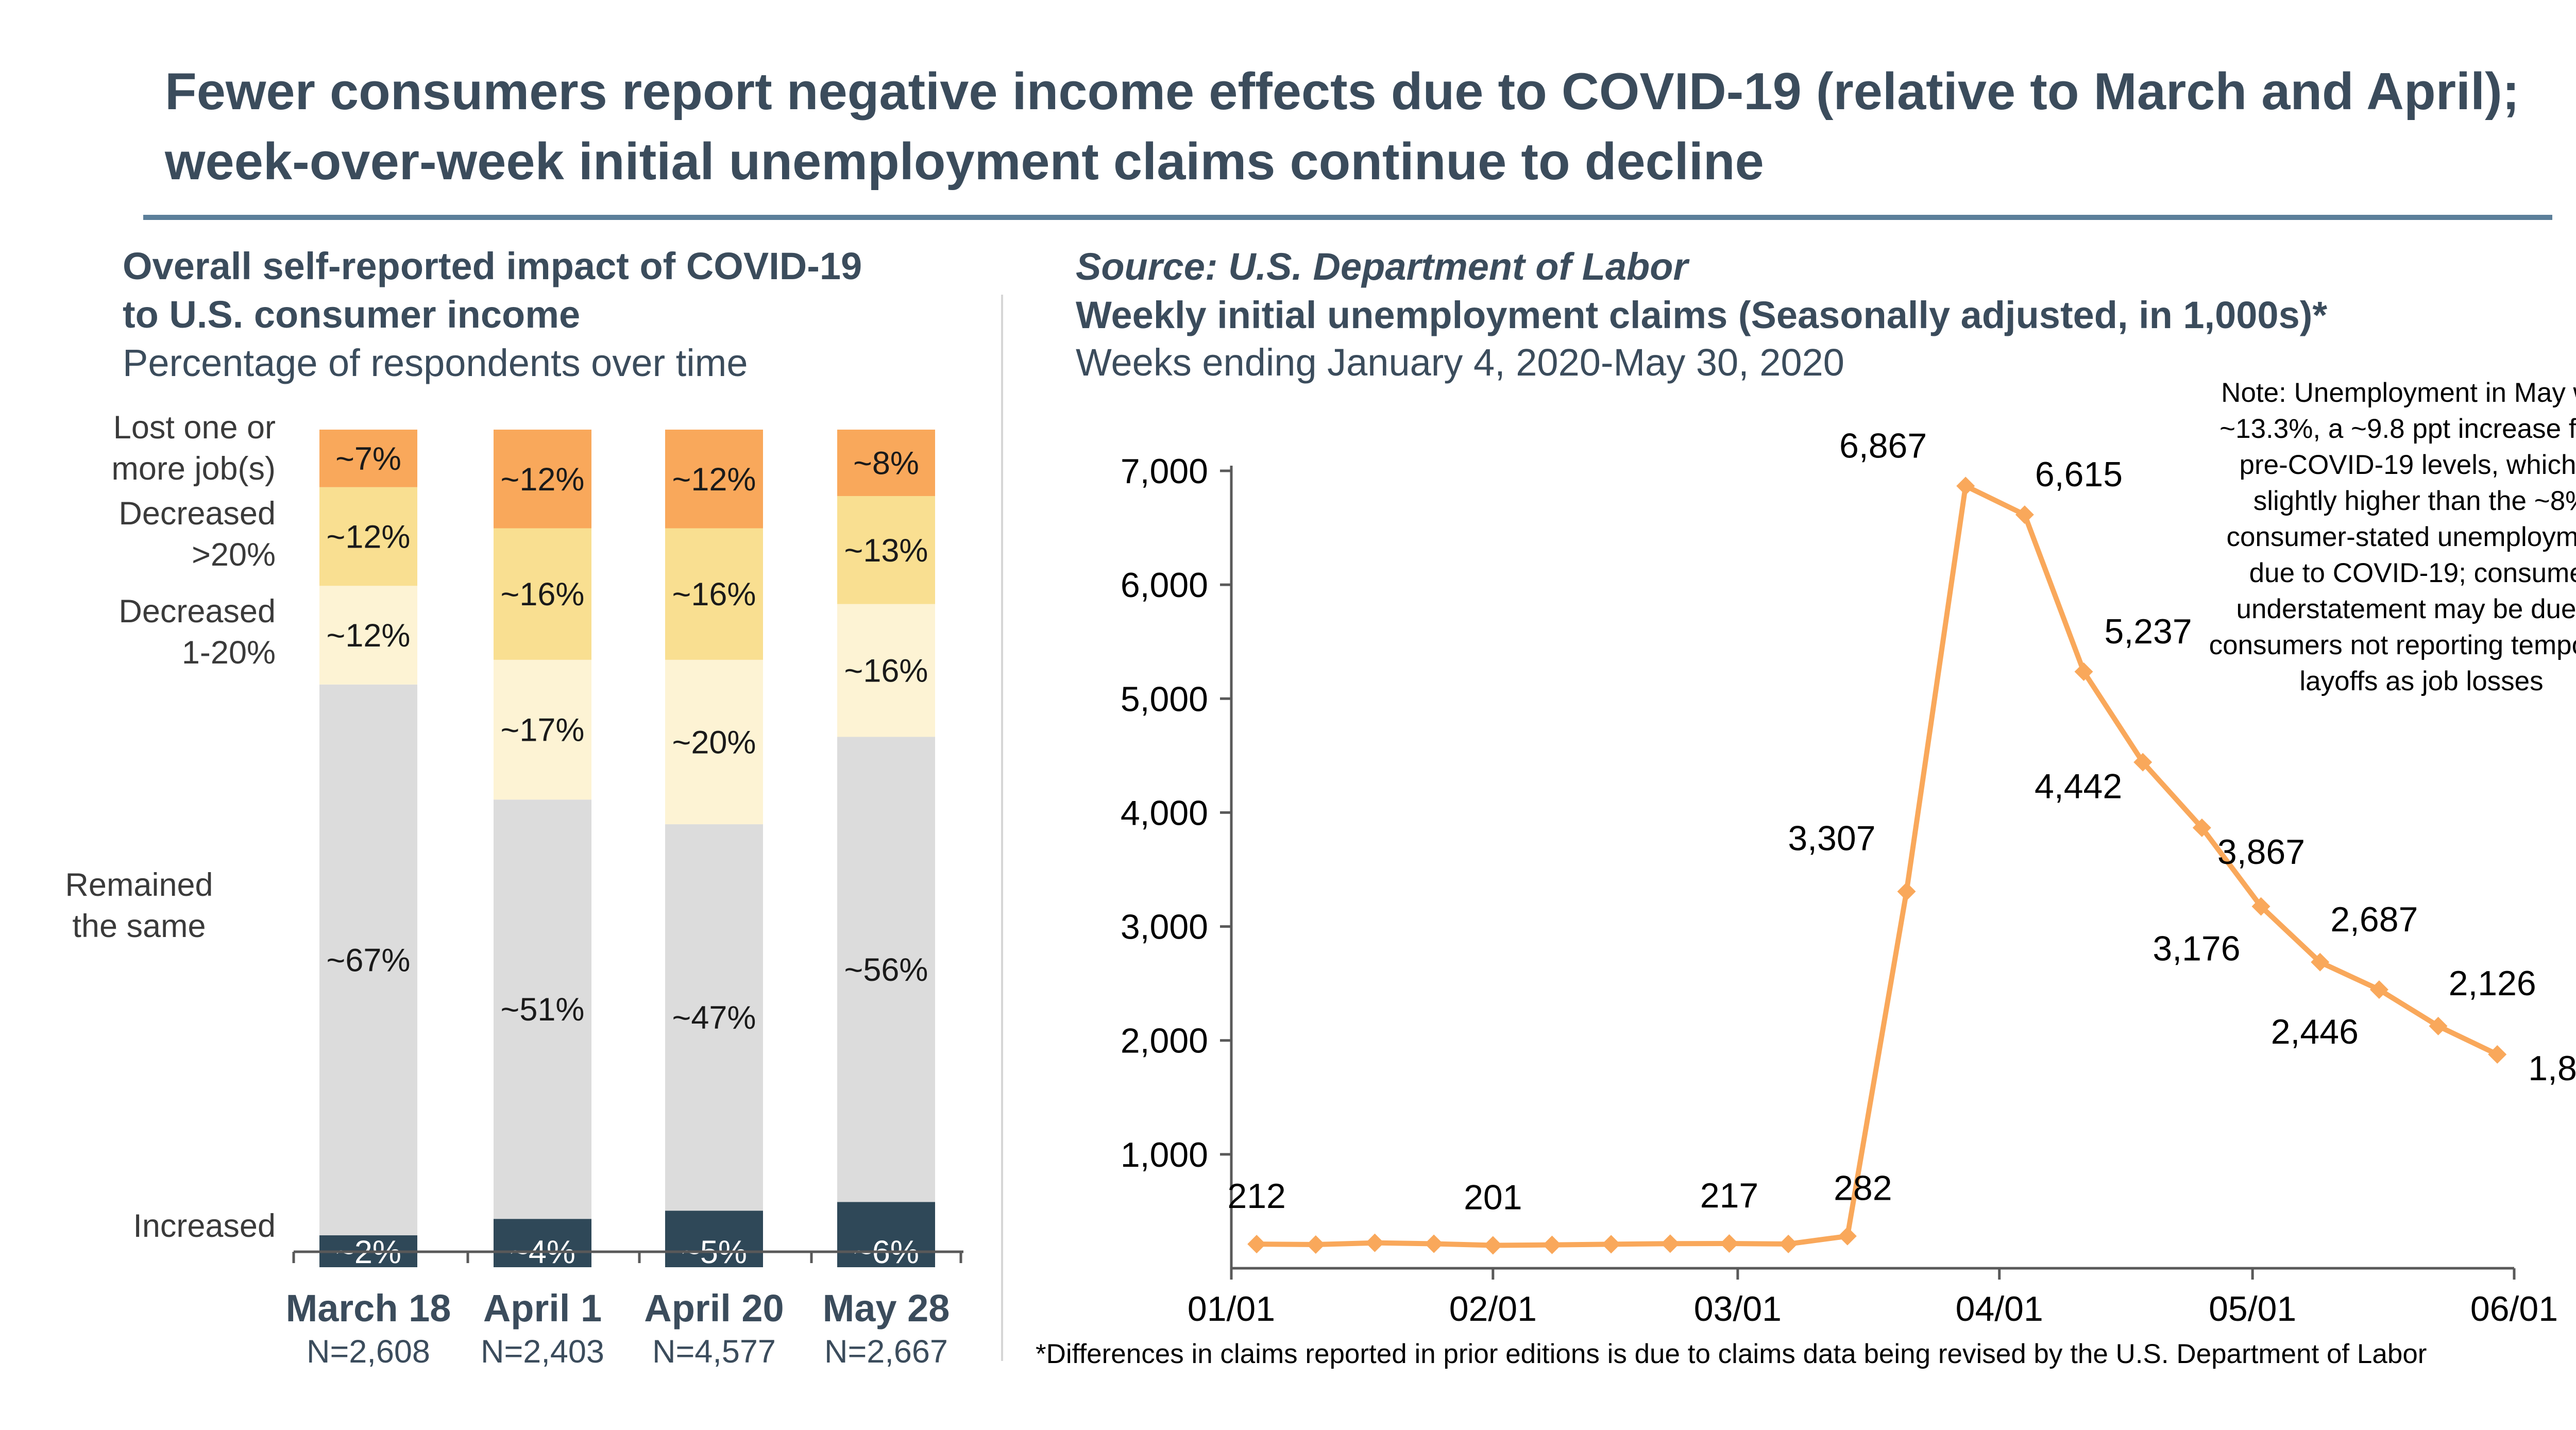  What do you see at coordinates (139, 905) in the screenshot?
I see `label-remained-same: Remained the same` at bounding box center [139, 905].